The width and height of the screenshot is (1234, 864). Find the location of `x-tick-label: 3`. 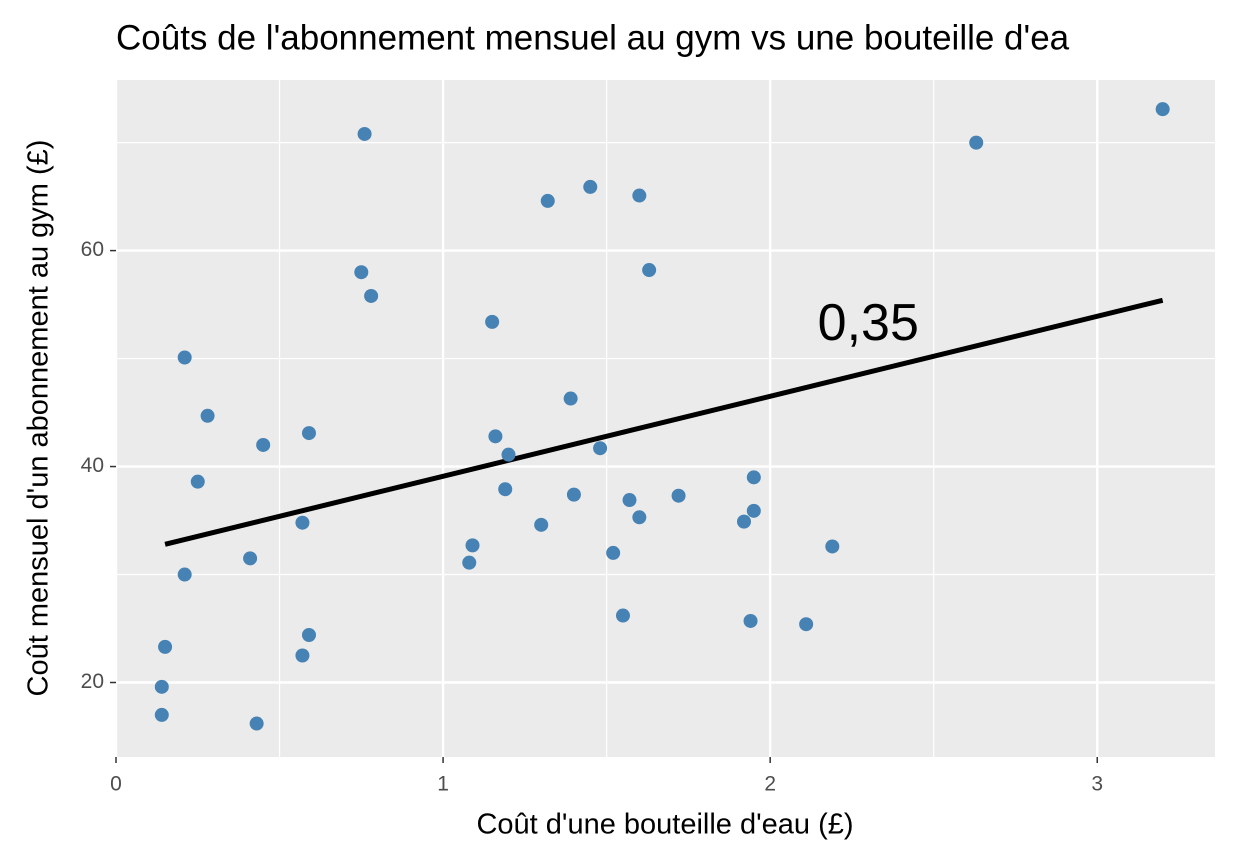

x-tick-label: 3 is located at coordinates (1097, 784).